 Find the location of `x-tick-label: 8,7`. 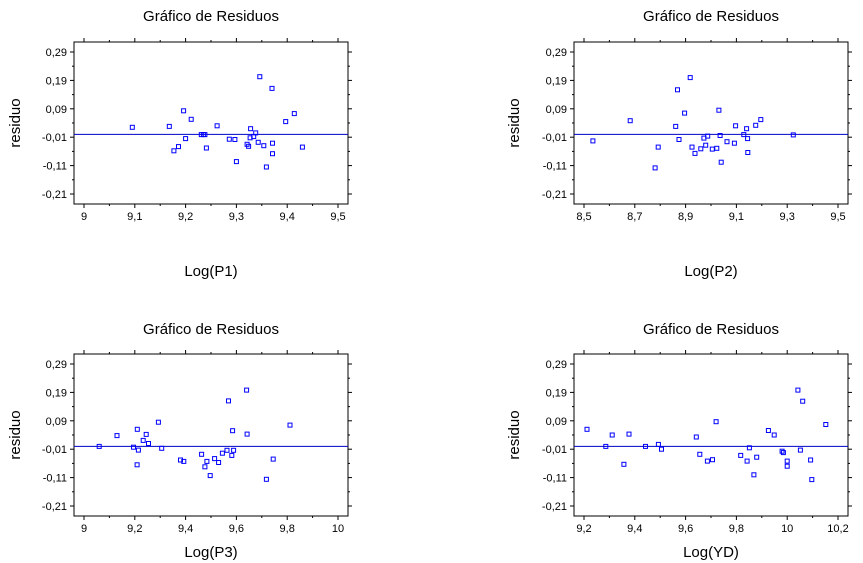

x-tick-label: 8,7 is located at coordinates (634, 217).